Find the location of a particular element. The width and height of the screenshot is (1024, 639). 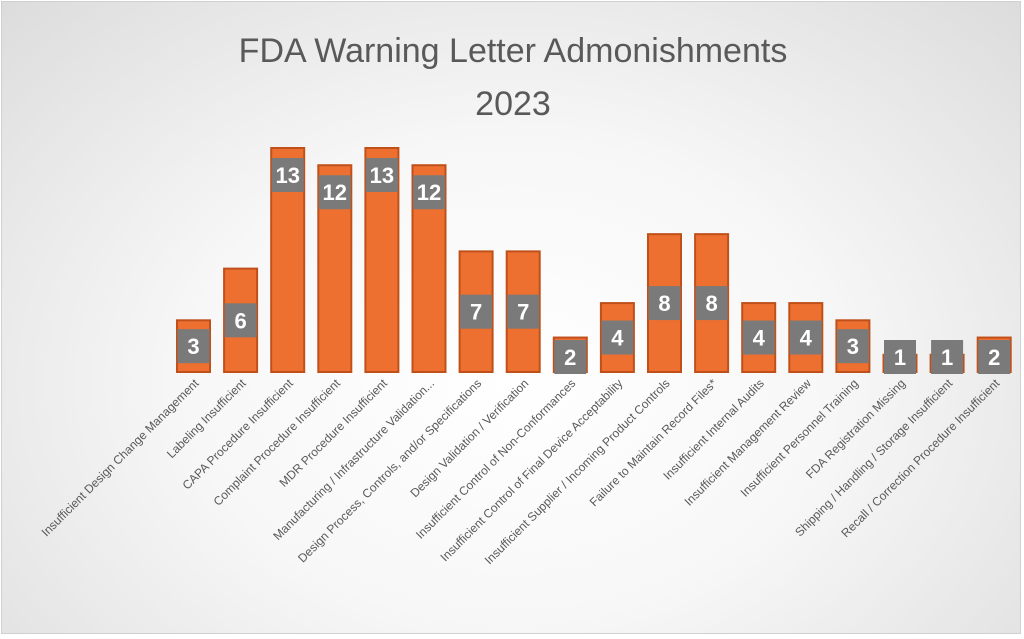

data-label-15: 1 is located at coordinates (900, 357).